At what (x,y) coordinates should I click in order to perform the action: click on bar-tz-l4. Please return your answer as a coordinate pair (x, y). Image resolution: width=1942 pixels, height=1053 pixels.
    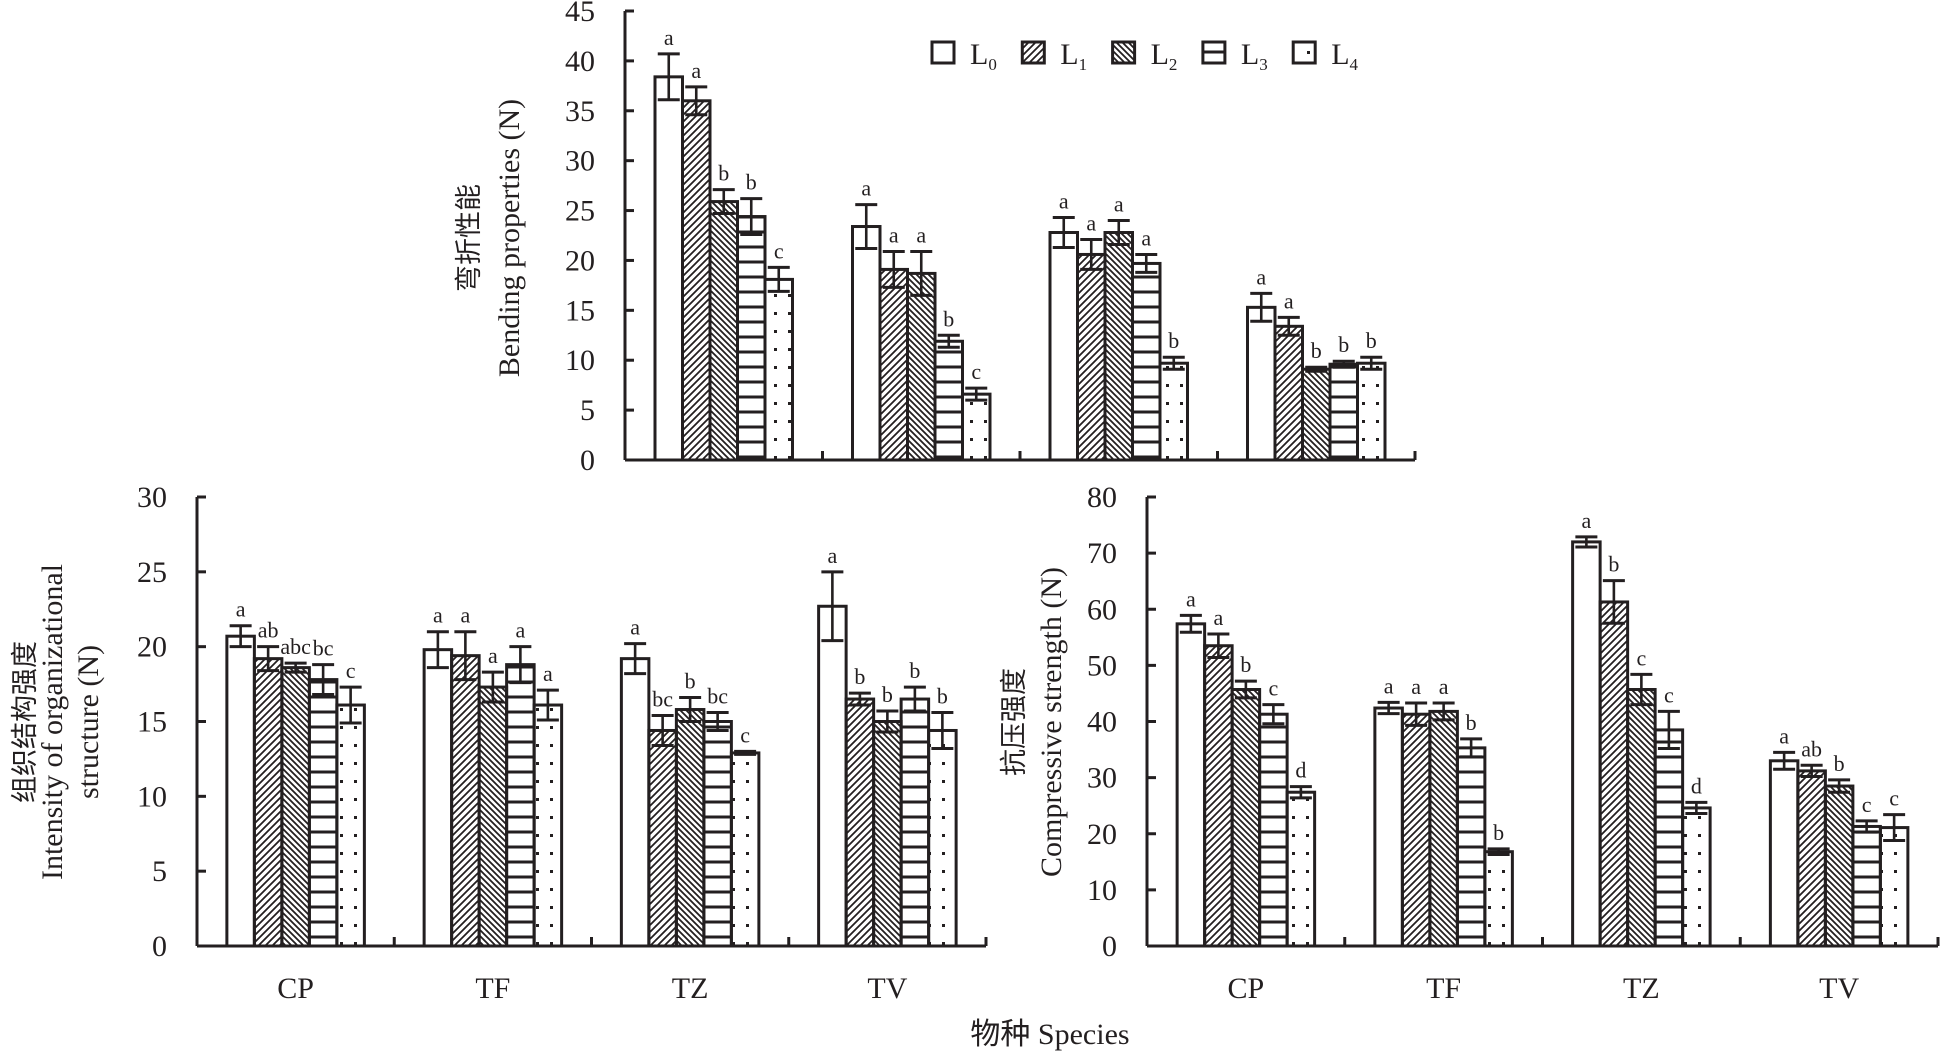
    Looking at the image, I should click on (1173, 411).